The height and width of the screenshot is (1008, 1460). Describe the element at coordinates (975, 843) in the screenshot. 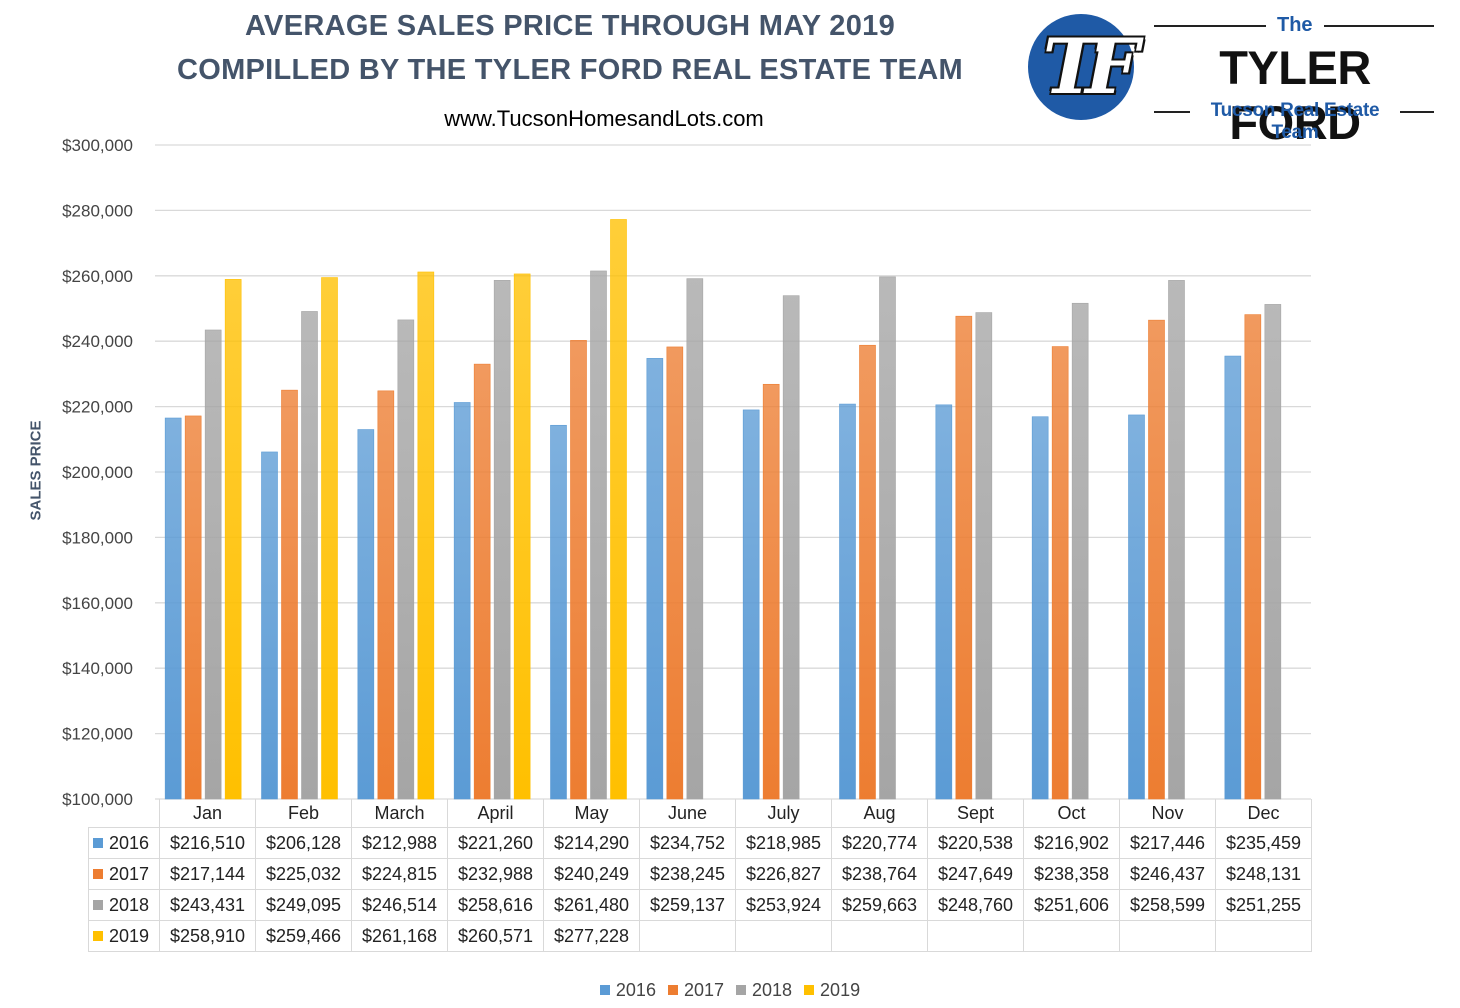

I see `data-label: $220,538` at that location.